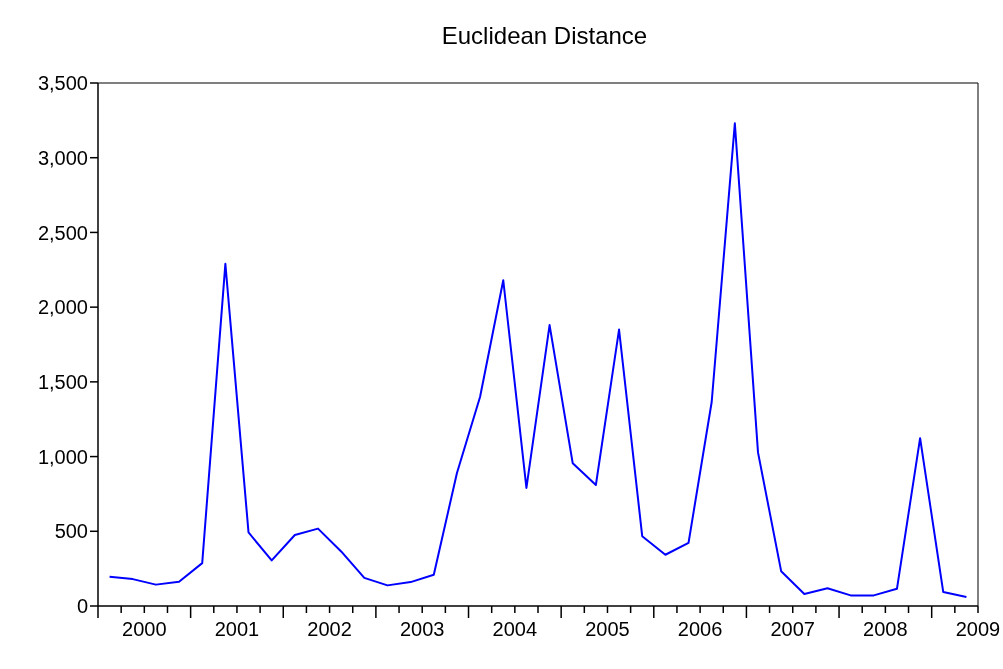 The image size is (1003, 669). What do you see at coordinates (700, 629) in the screenshot?
I see `x-tick-label: 2006` at bounding box center [700, 629].